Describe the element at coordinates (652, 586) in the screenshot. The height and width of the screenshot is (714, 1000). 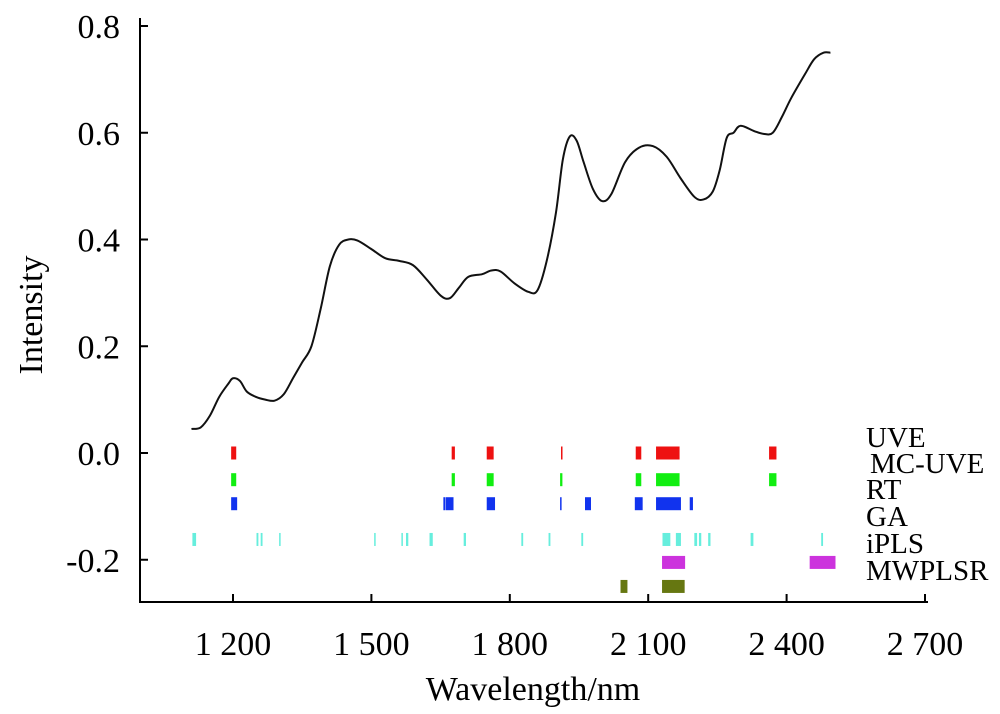
I see `selection-row-mwplsr` at that location.